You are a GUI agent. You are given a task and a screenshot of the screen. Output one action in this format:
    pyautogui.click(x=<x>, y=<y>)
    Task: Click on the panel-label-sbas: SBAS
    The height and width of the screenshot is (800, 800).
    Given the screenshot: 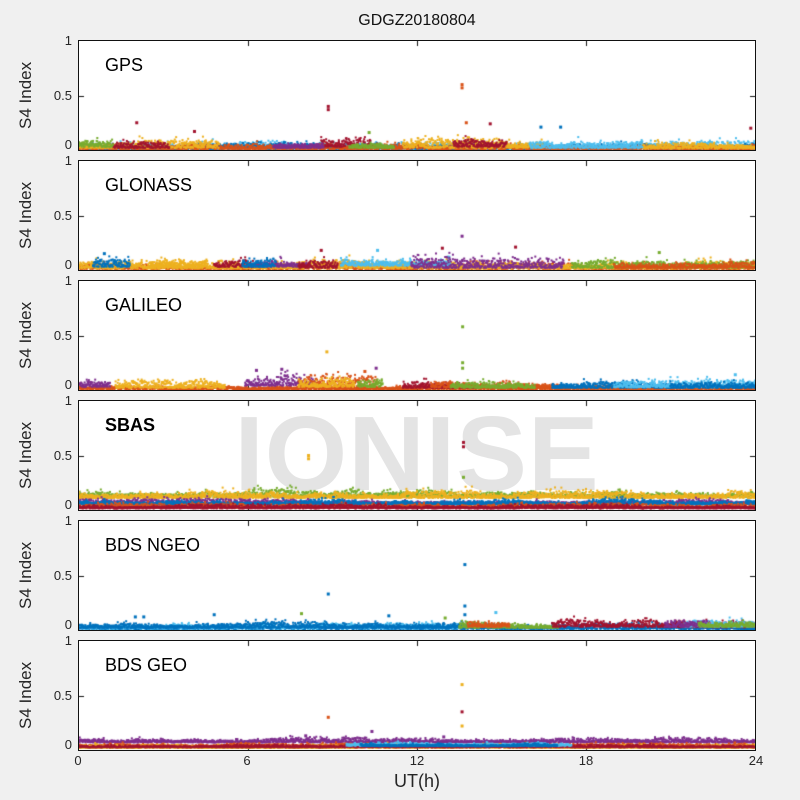 What is the action you would take?
    pyautogui.click(x=130, y=425)
    